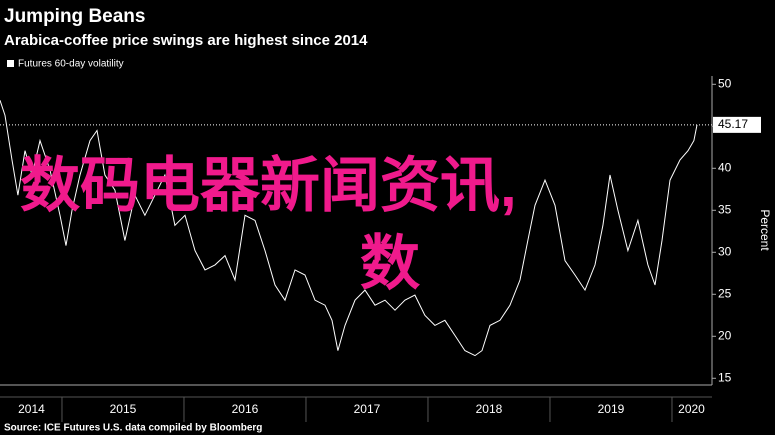 The width and height of the screenshot is (775, 435). Describe the element at coordinates (123, 409) in the screenshot. I see `x-tick-label: 2015` at that location.